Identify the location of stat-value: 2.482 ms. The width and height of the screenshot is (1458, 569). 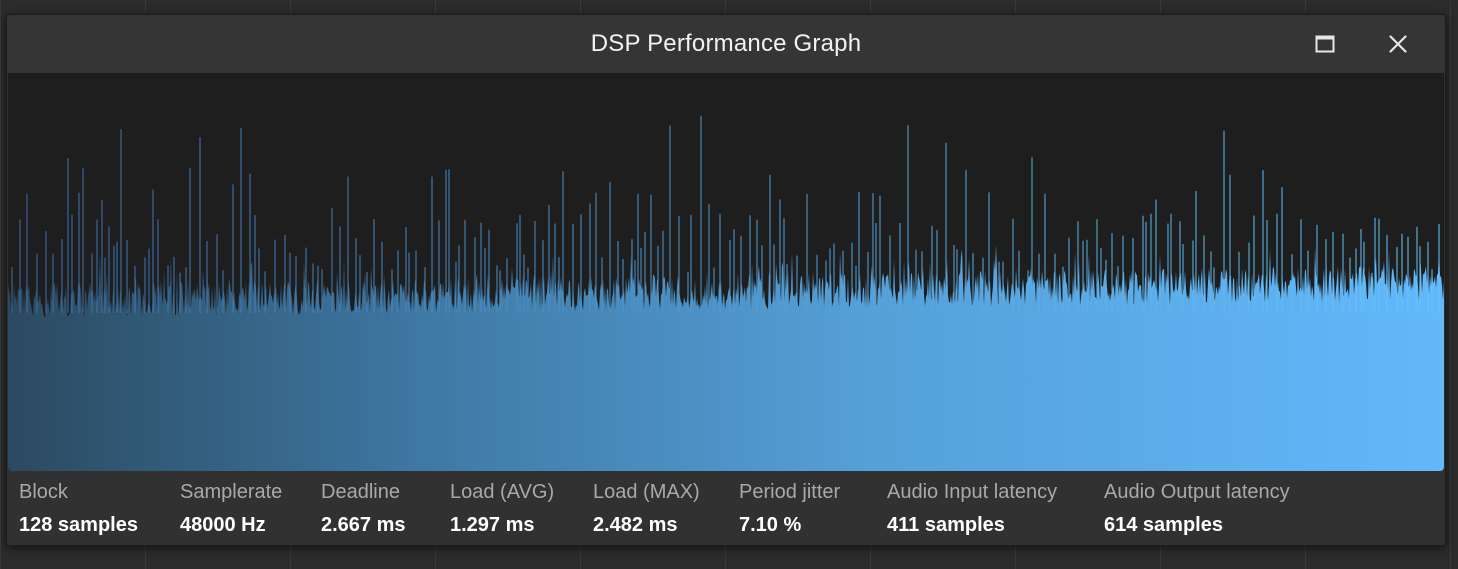
(635, 525).